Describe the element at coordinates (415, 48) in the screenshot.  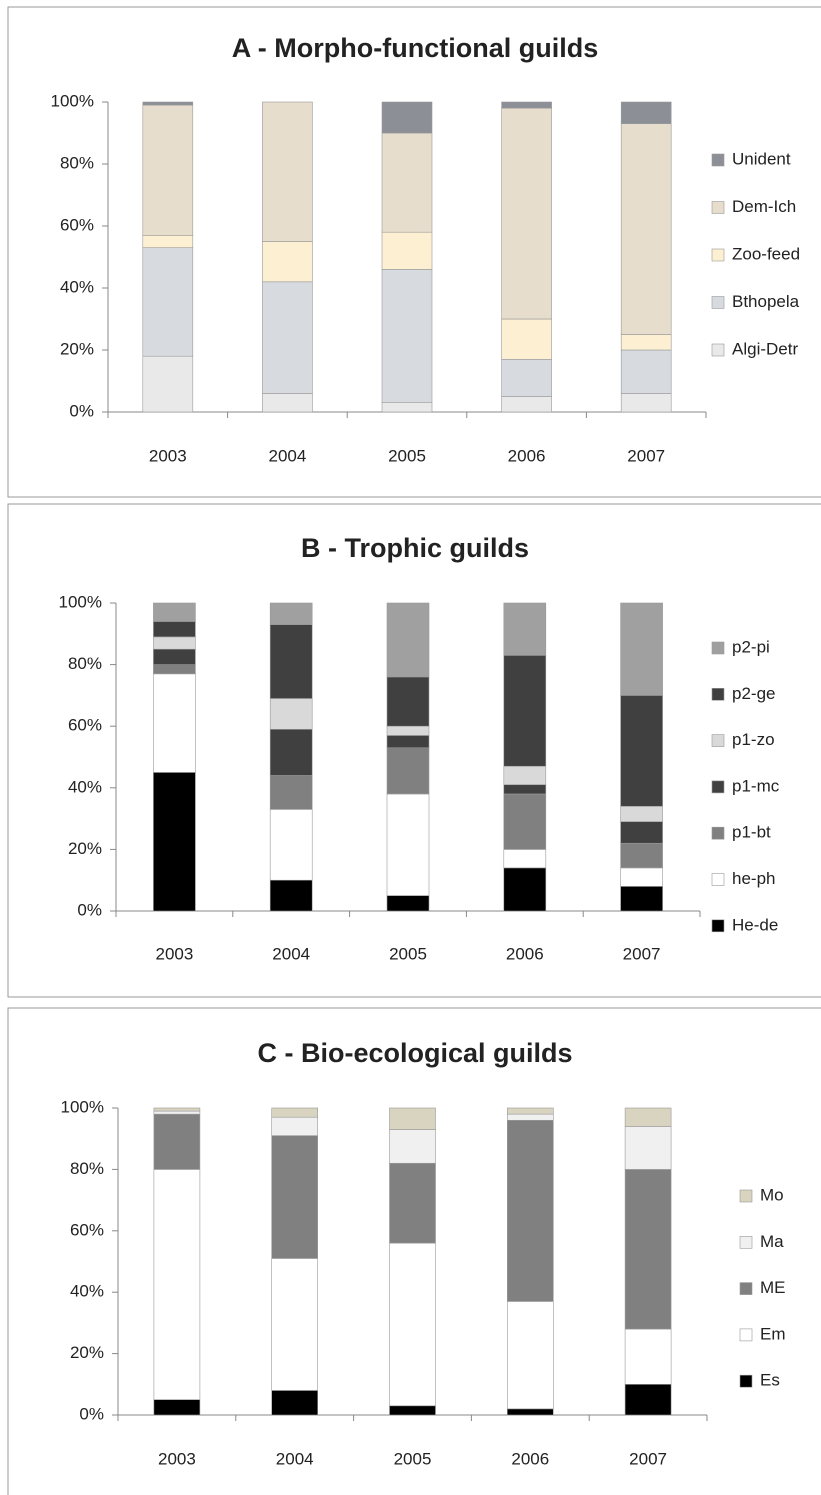
I see `chart-title: A - Morpho-functional guilds` at that location.